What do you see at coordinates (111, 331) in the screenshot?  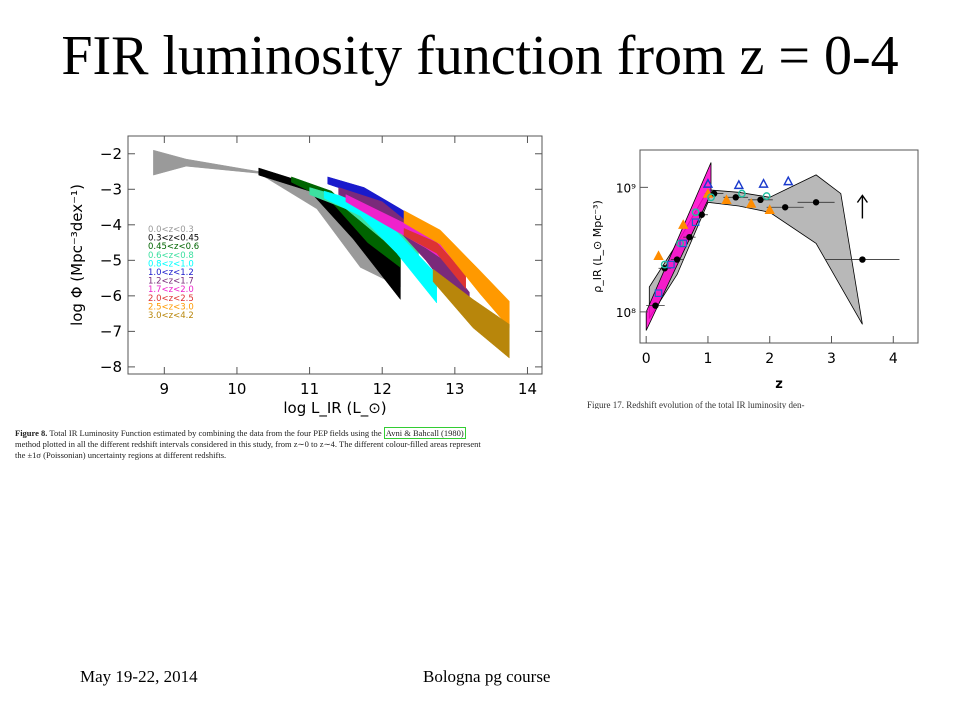 I see `y-tick-label: −7` at bounding box center [111, 331].